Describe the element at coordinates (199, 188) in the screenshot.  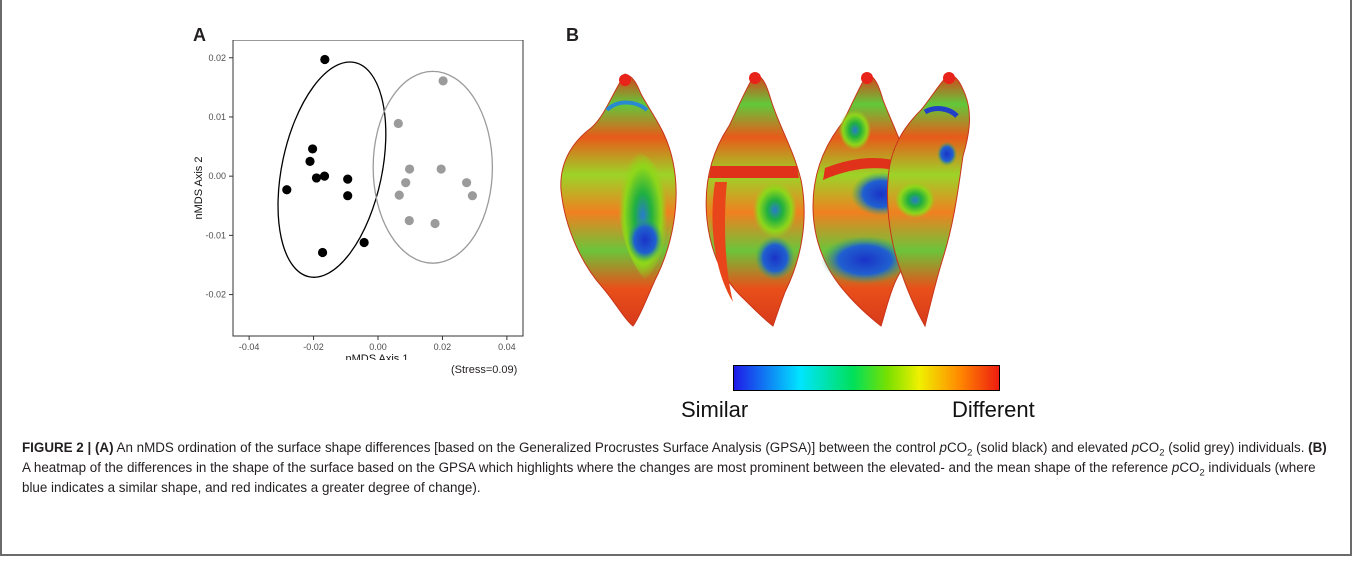
I see `y-axis-label: nMDS Axis 2` at that location.